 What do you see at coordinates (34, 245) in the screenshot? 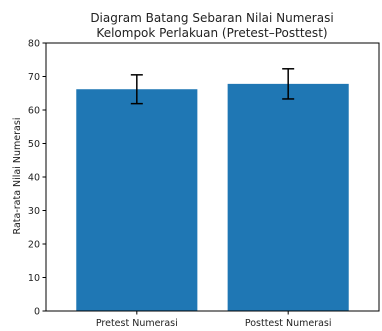
I see `y-tick-label-20: 20` at bounding box center [34, 245].